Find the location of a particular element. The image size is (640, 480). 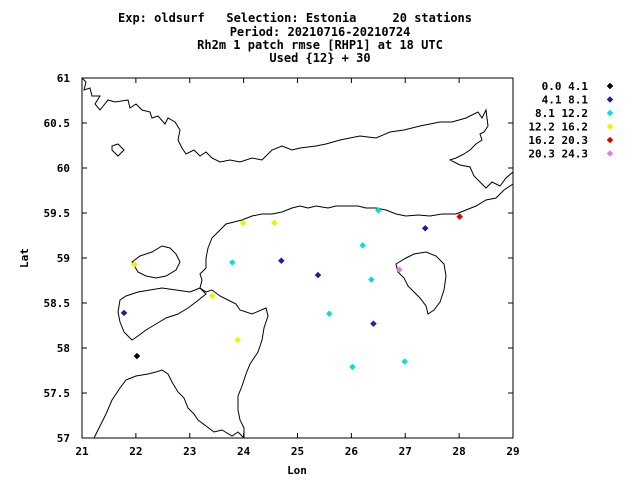

y-tick-label: 59 is located at coordinates (63, 258).